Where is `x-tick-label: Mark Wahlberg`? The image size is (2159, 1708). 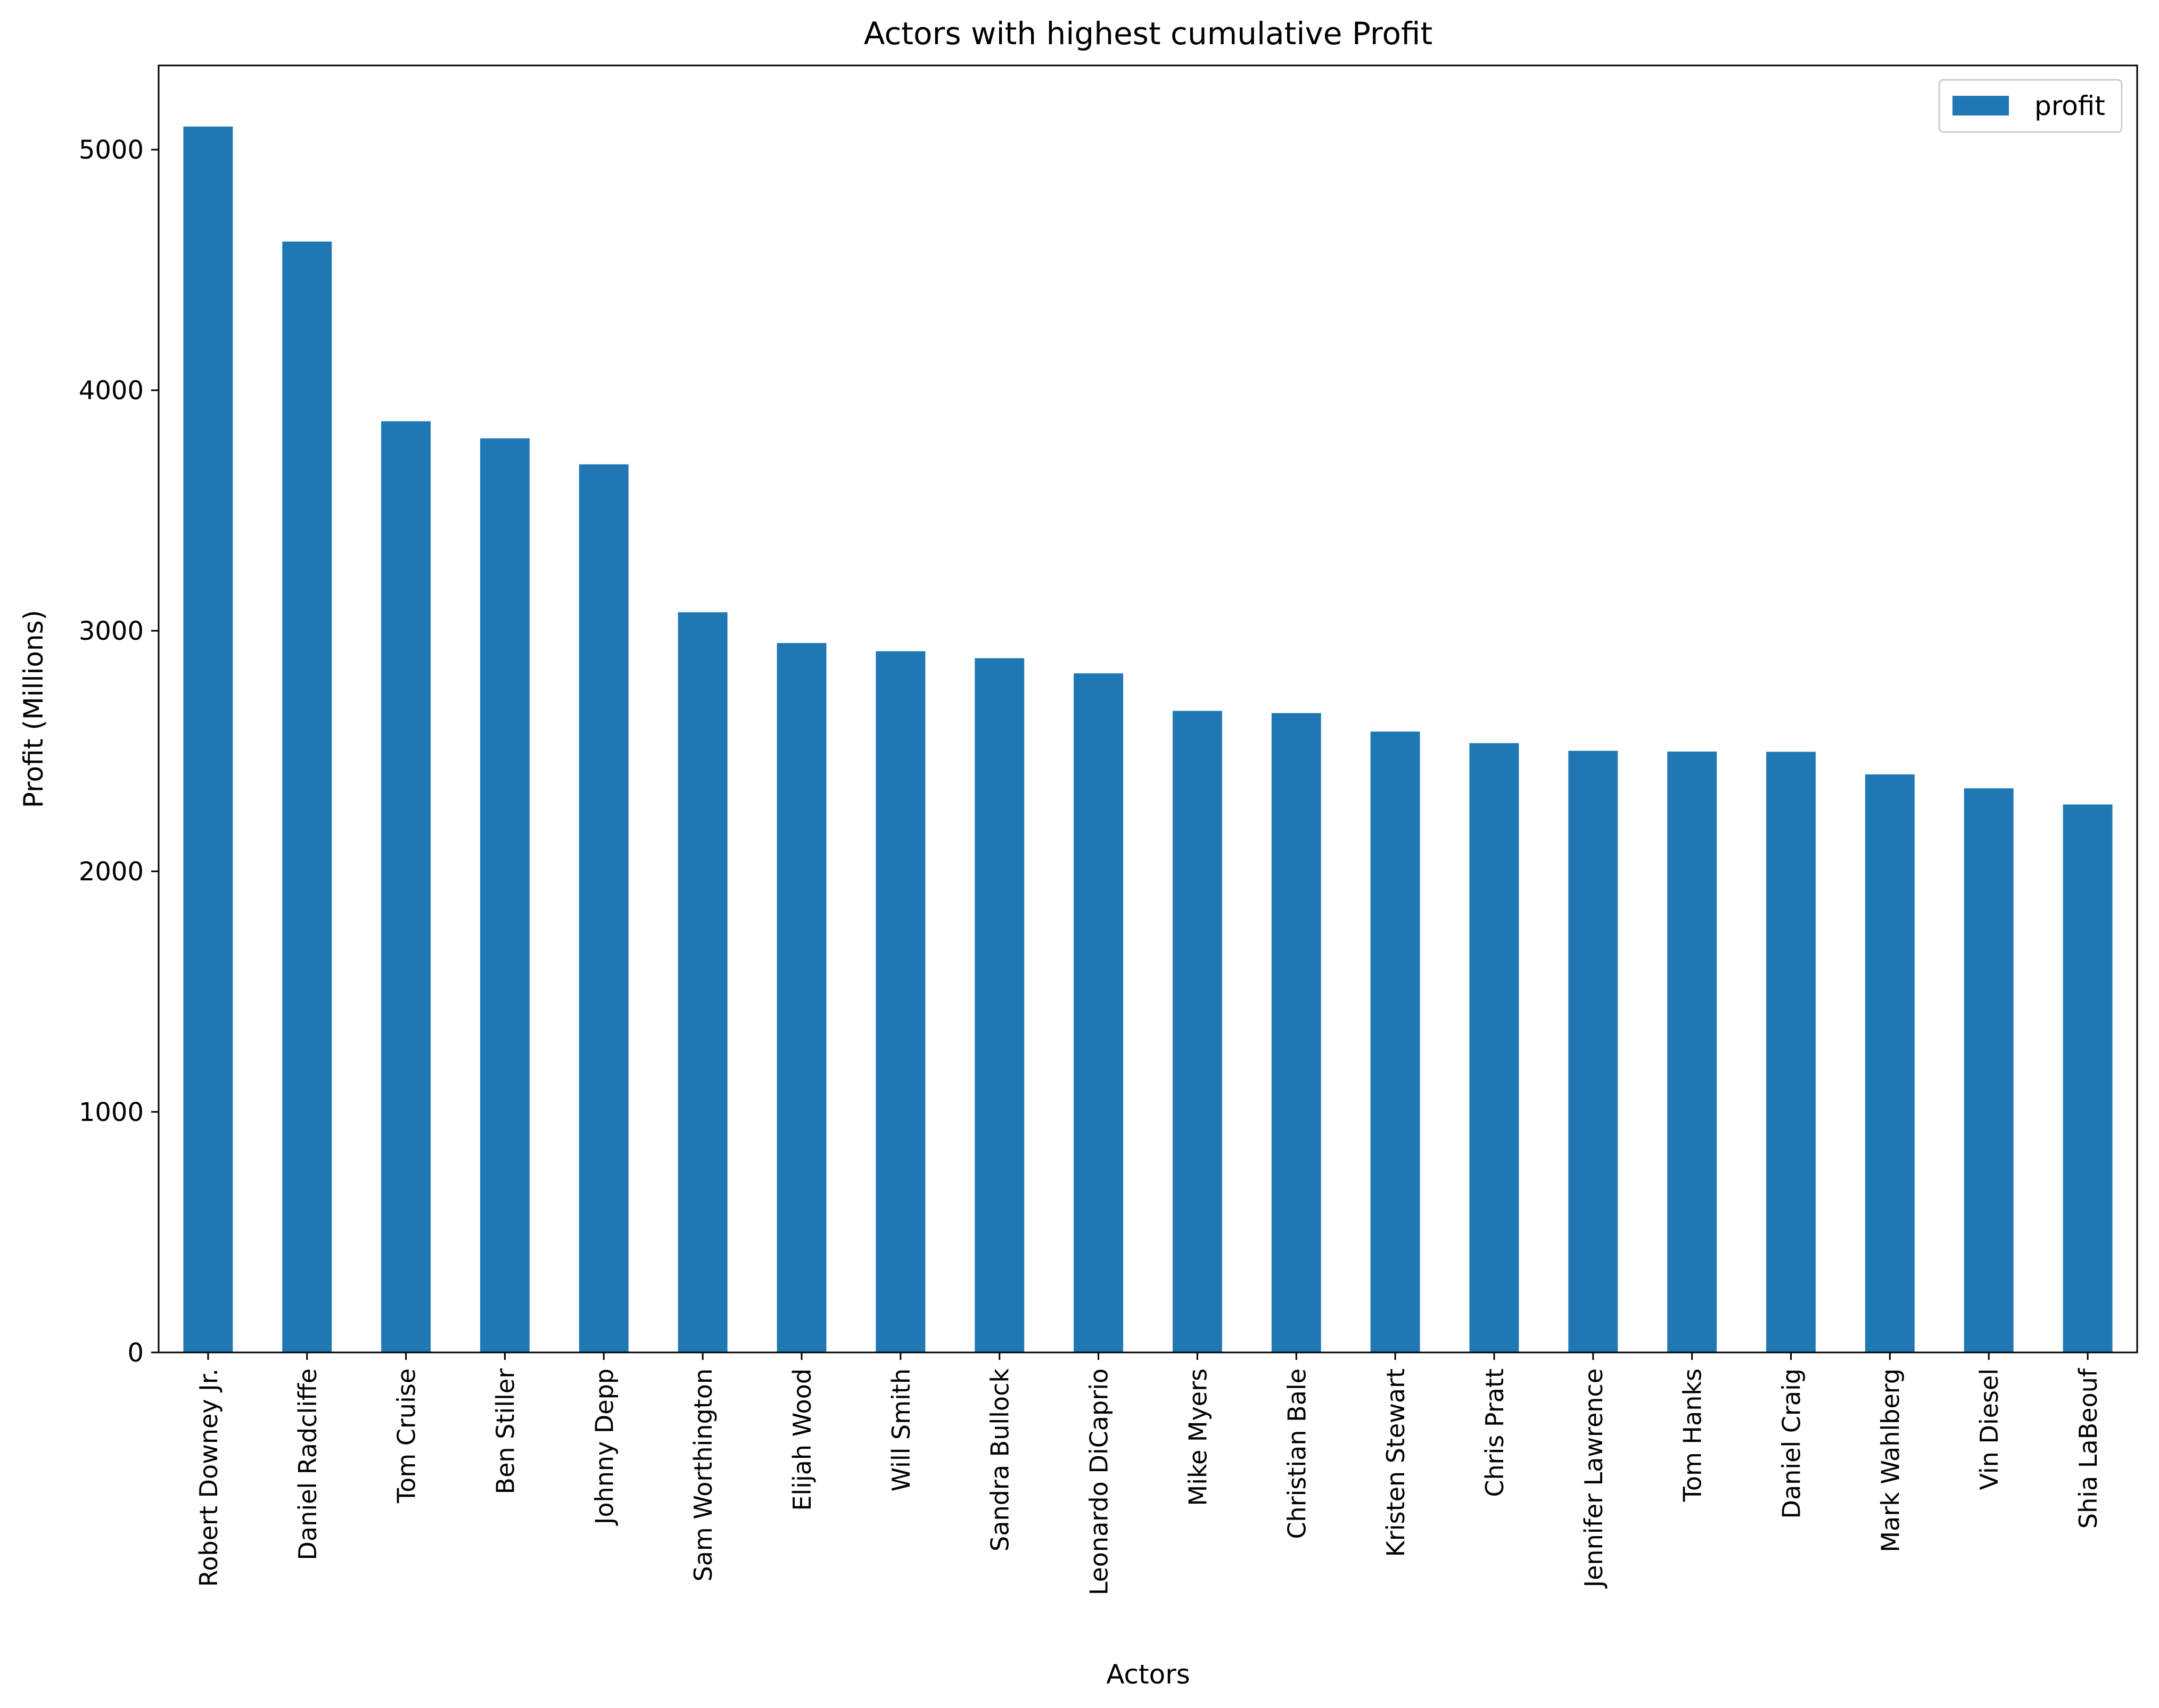
x-tick-label: Mark Wahlberg is located at coordinates (1890, 1460).